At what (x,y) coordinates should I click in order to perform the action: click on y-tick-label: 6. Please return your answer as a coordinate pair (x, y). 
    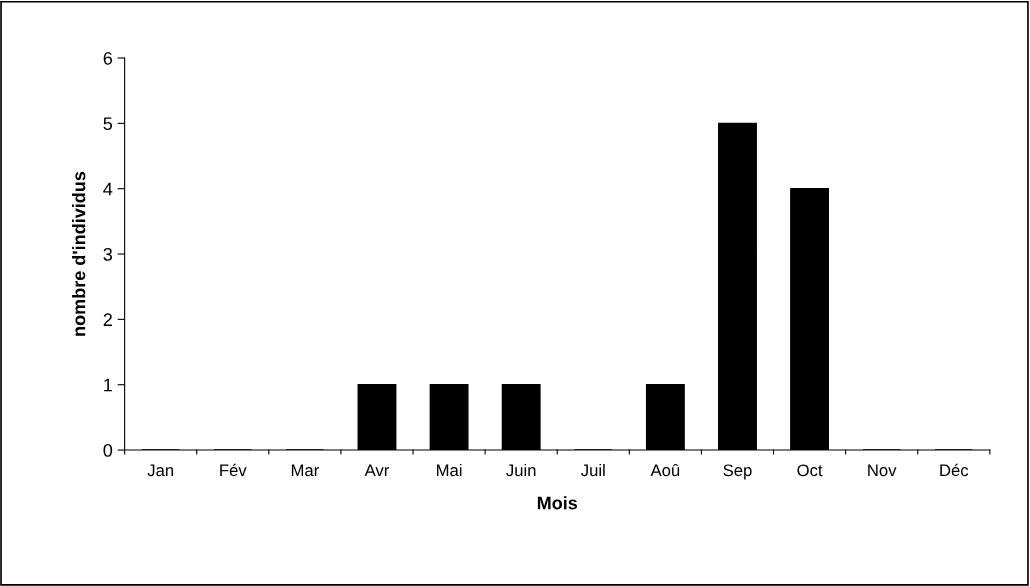
    Looking at the image, I should click on (108, 58).